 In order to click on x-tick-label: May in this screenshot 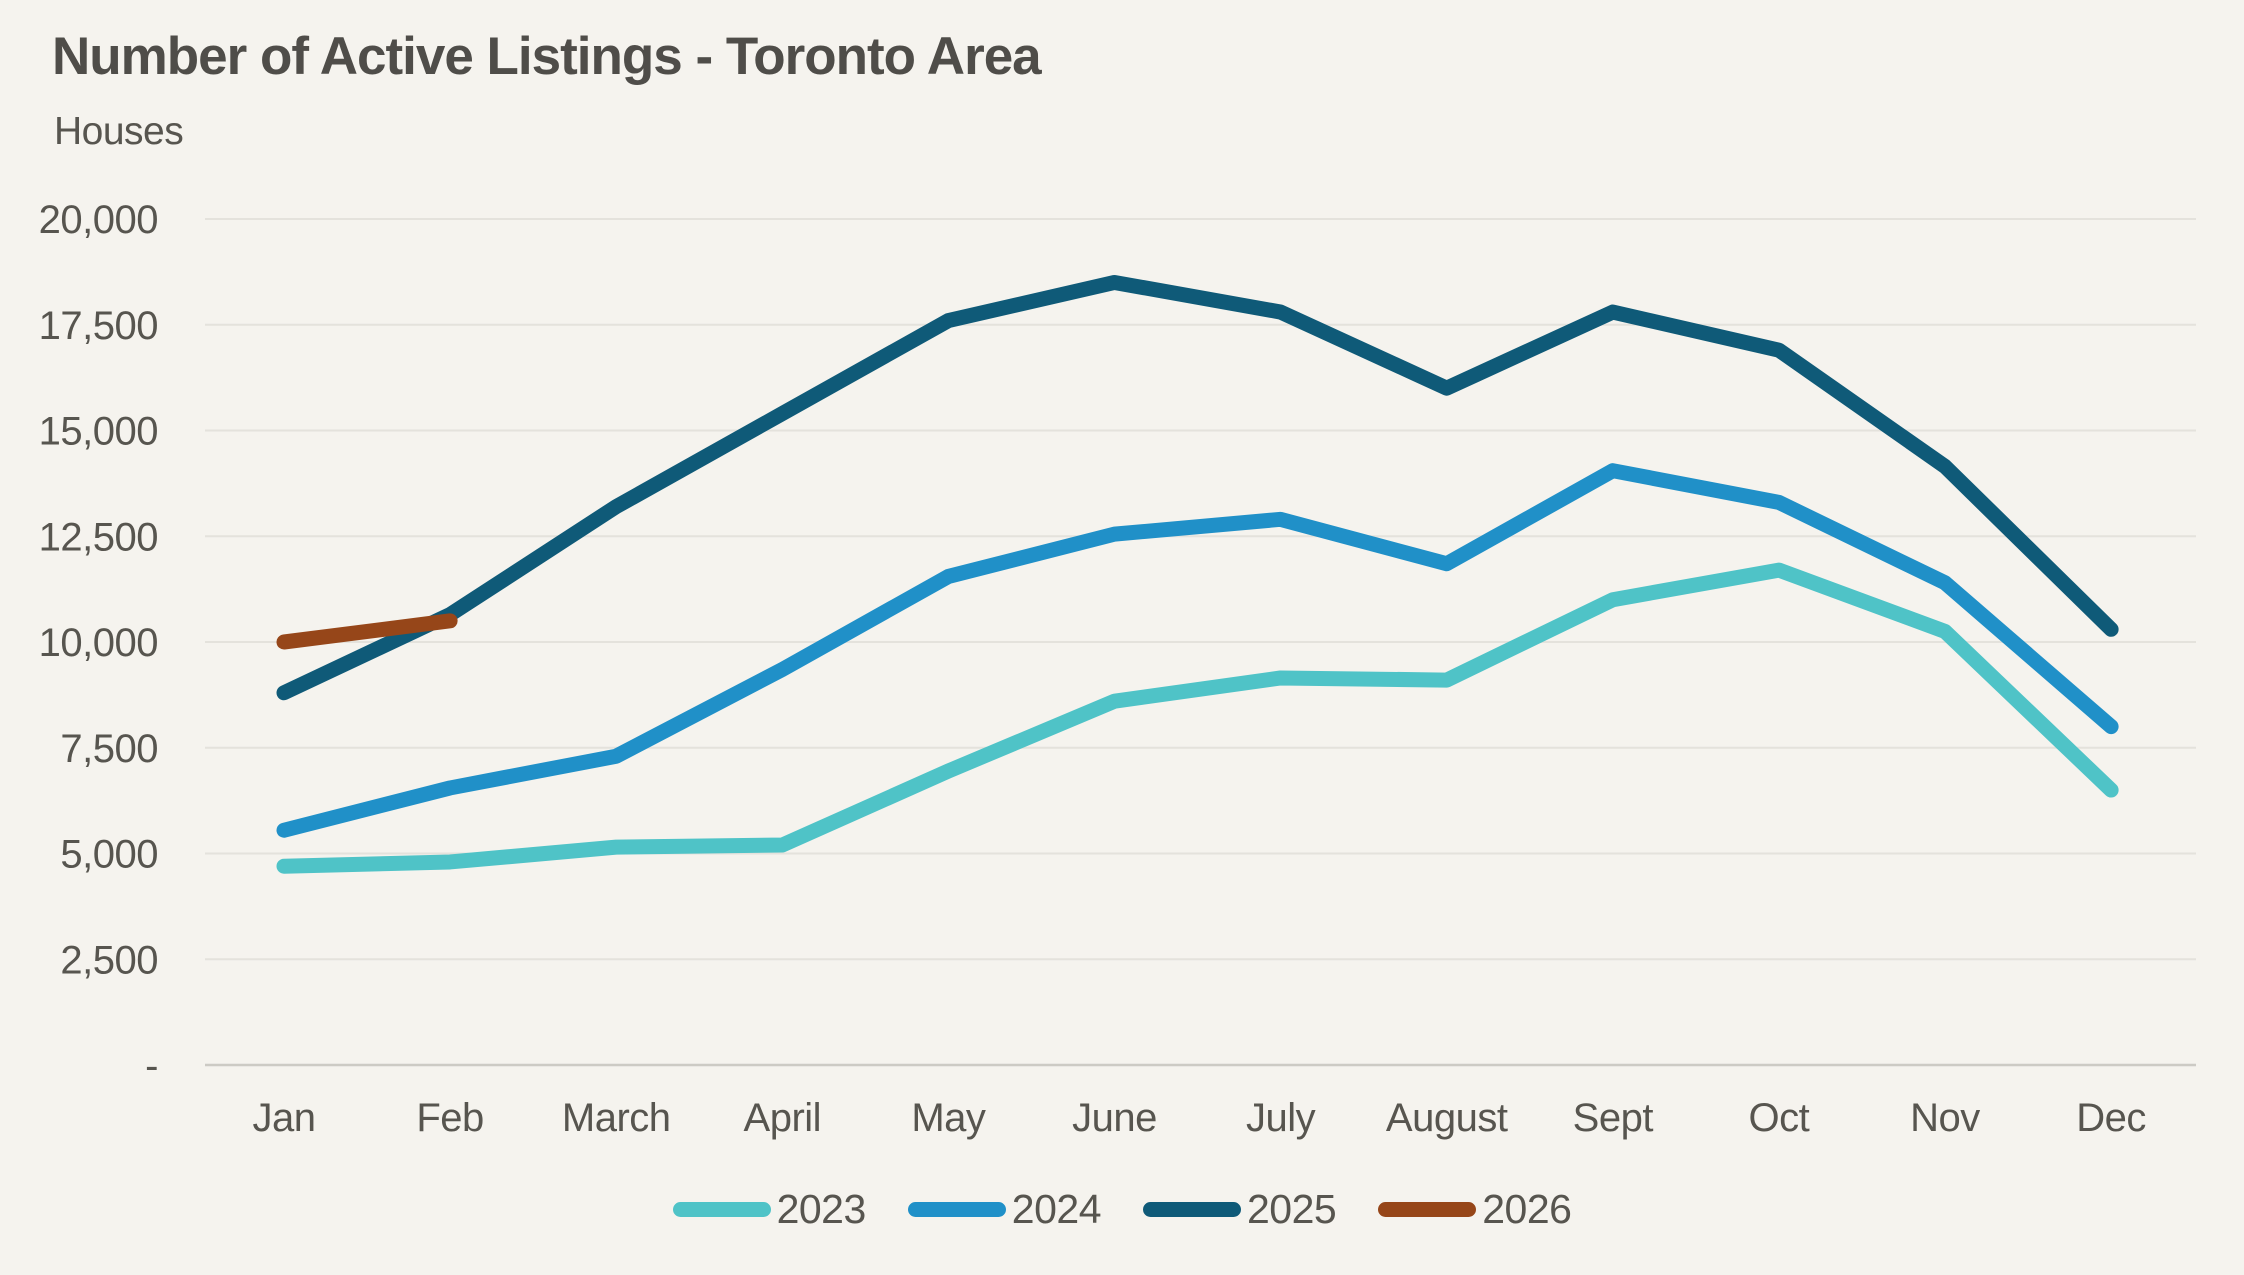, I will do `click(948, 1118)`.